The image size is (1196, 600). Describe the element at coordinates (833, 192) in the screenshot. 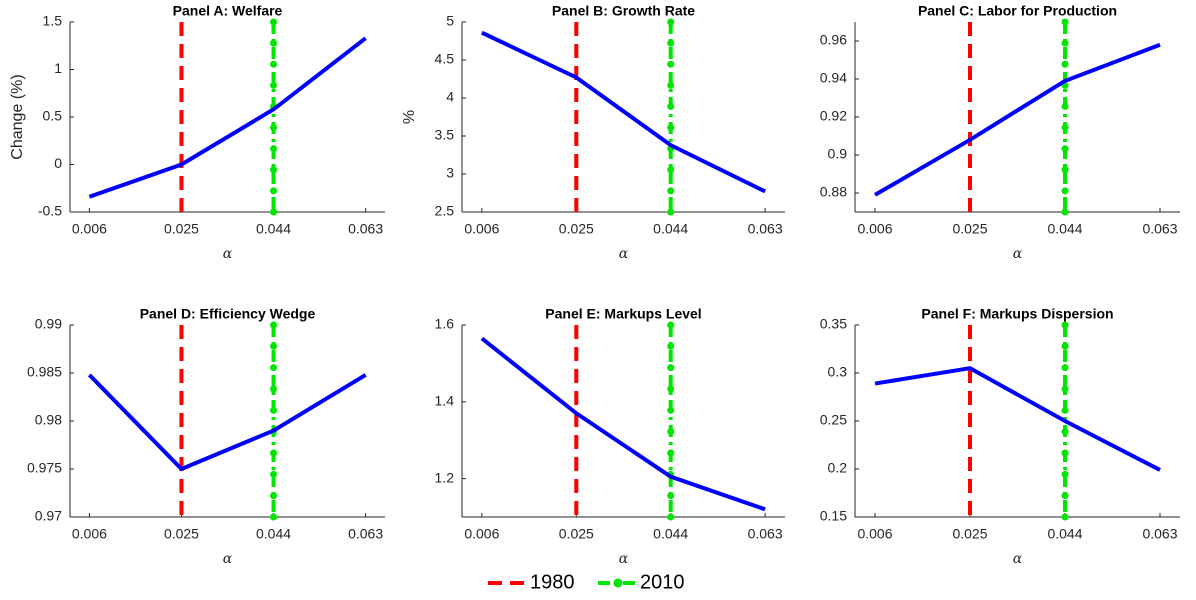

I see `y-tick-label: 0.88` at that location.